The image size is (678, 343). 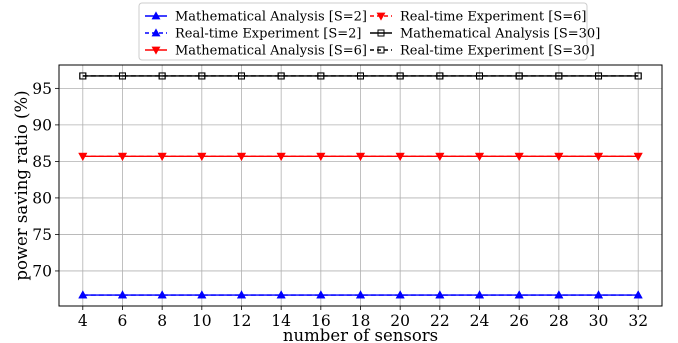 What do you see at coordinates (519, 321) in the screenshot?
I see `x-tick-label: 26` at bounding box center [519, 321].